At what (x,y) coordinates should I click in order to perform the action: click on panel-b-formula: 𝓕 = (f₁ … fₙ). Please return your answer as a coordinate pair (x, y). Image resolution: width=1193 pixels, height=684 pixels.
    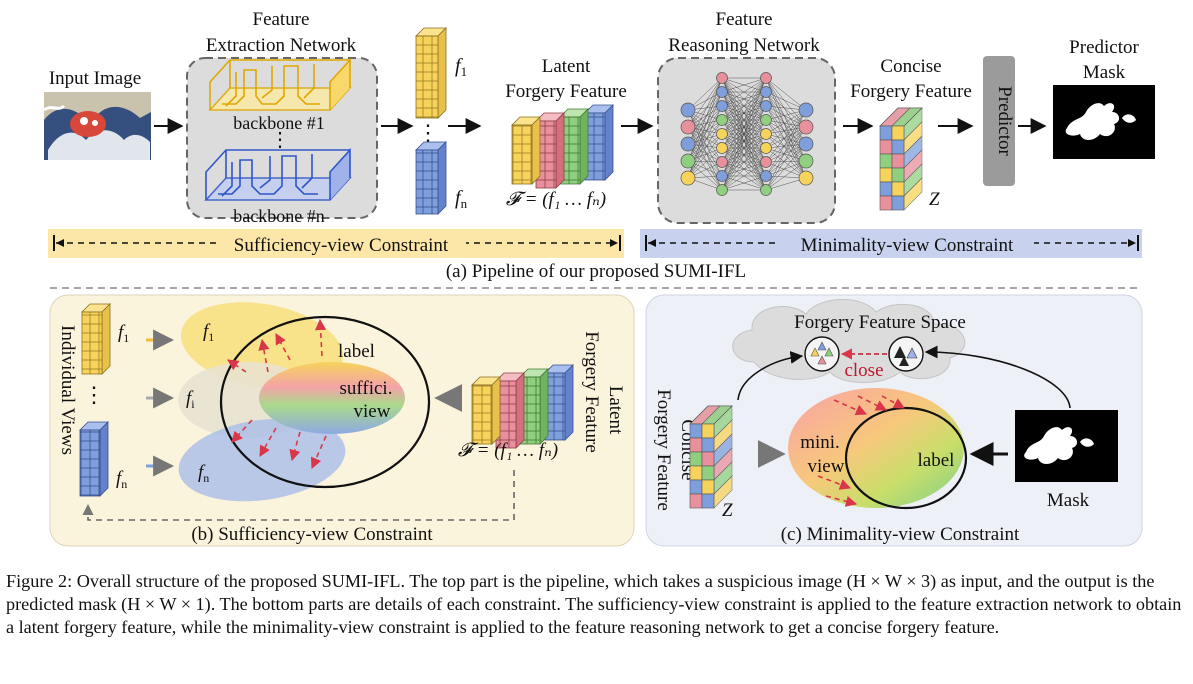
    Looking at the image, I should click on (508, 450).